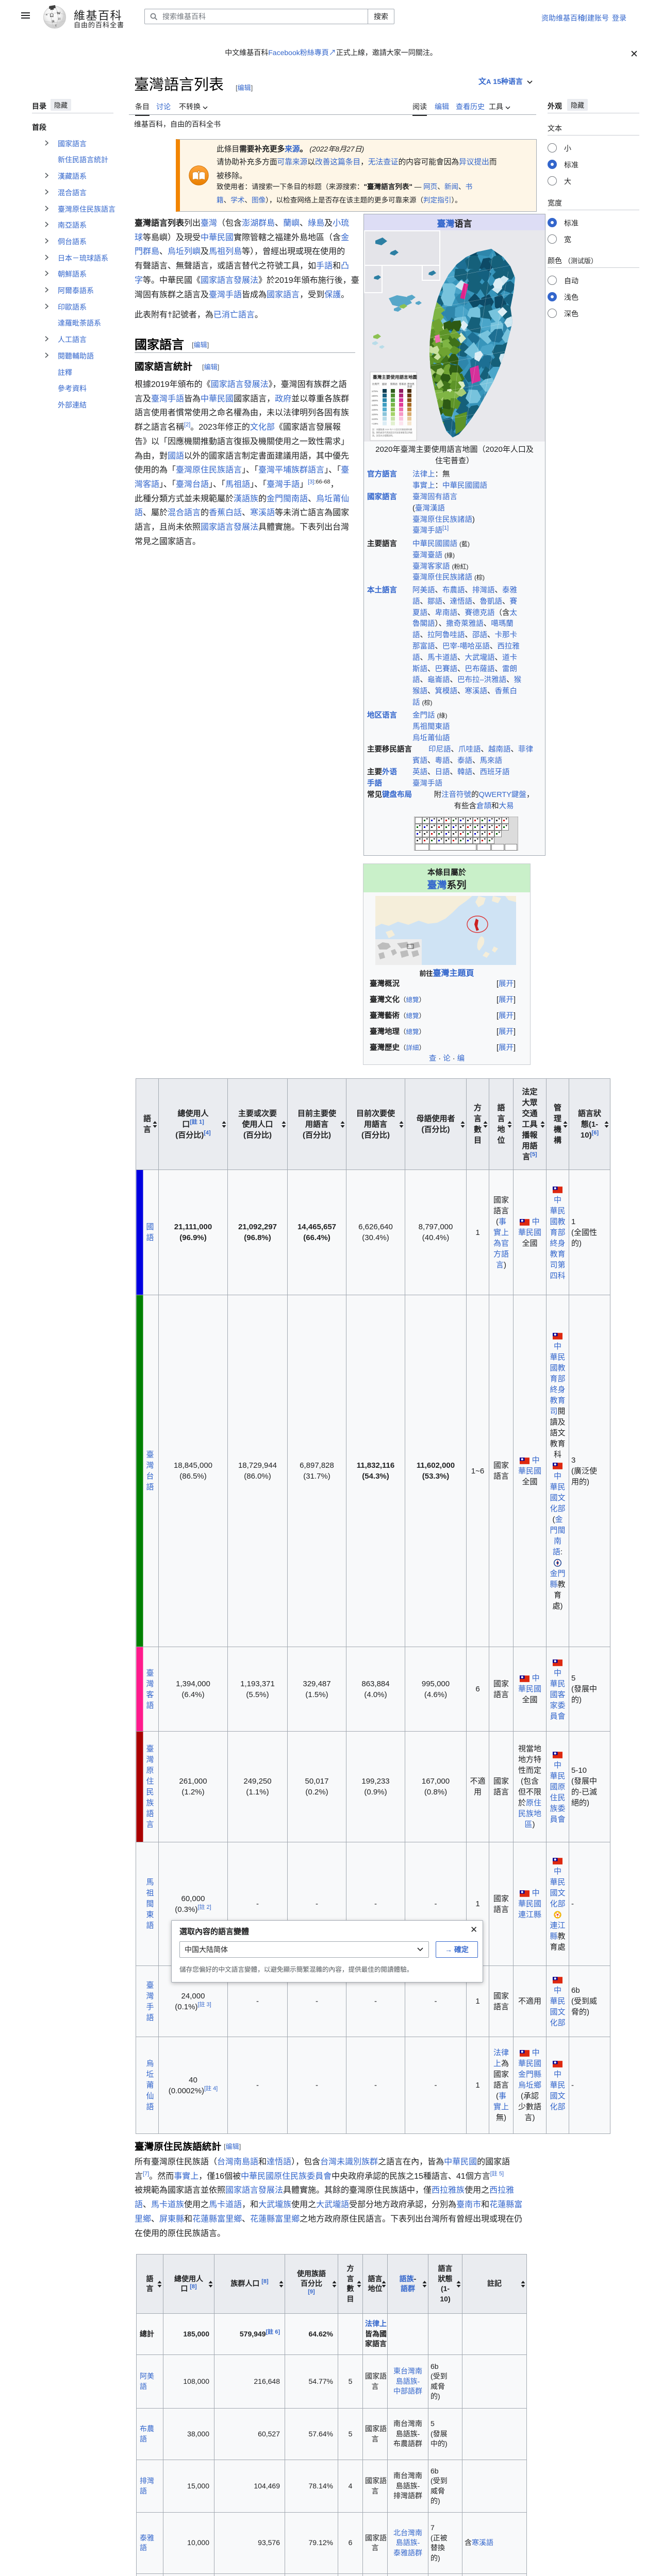 The width and height of the screenshot is (662, 2576). What do you see at coordinates (375, 424) in the screenshot?
I see `svg-text: <19%` at bounding box center [375, 424].